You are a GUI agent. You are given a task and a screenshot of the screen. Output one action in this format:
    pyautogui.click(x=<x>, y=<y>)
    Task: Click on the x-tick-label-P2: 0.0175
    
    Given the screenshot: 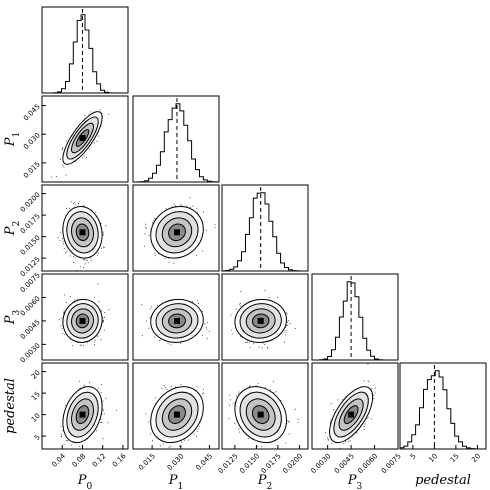 What is the action you would take?
    pyautogui.click(x=271, y=463)
    